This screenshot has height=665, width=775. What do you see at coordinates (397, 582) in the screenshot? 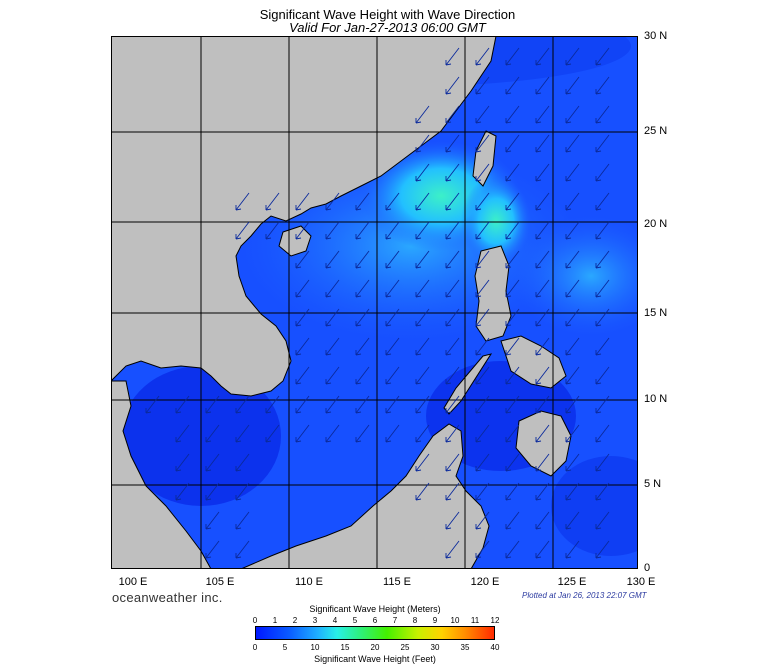
I see `lon-label-115e: 115 E` at bounding box center [397, 582].